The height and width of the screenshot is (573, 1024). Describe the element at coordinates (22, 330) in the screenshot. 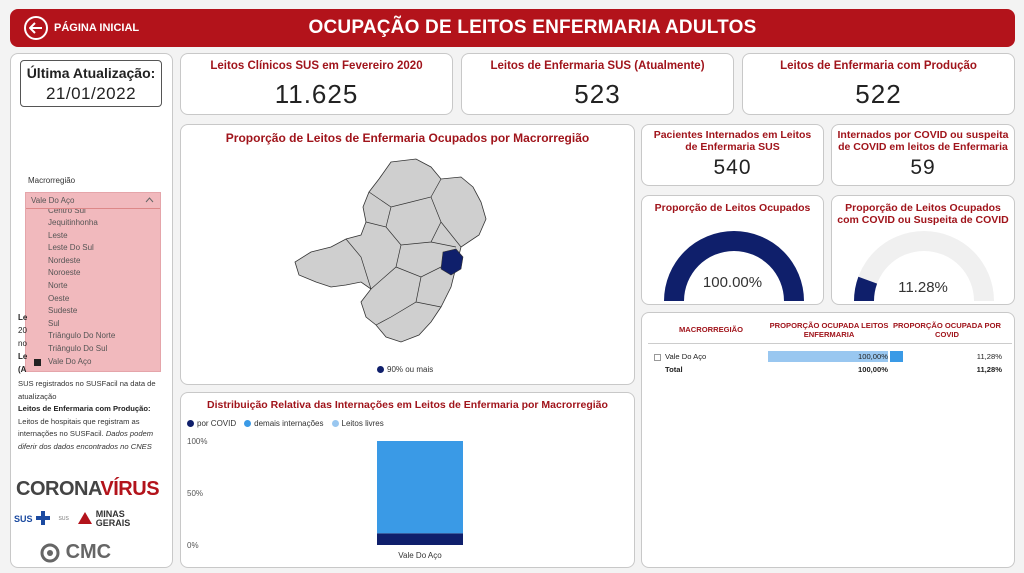

I see `note-fragment: 20` at that location.